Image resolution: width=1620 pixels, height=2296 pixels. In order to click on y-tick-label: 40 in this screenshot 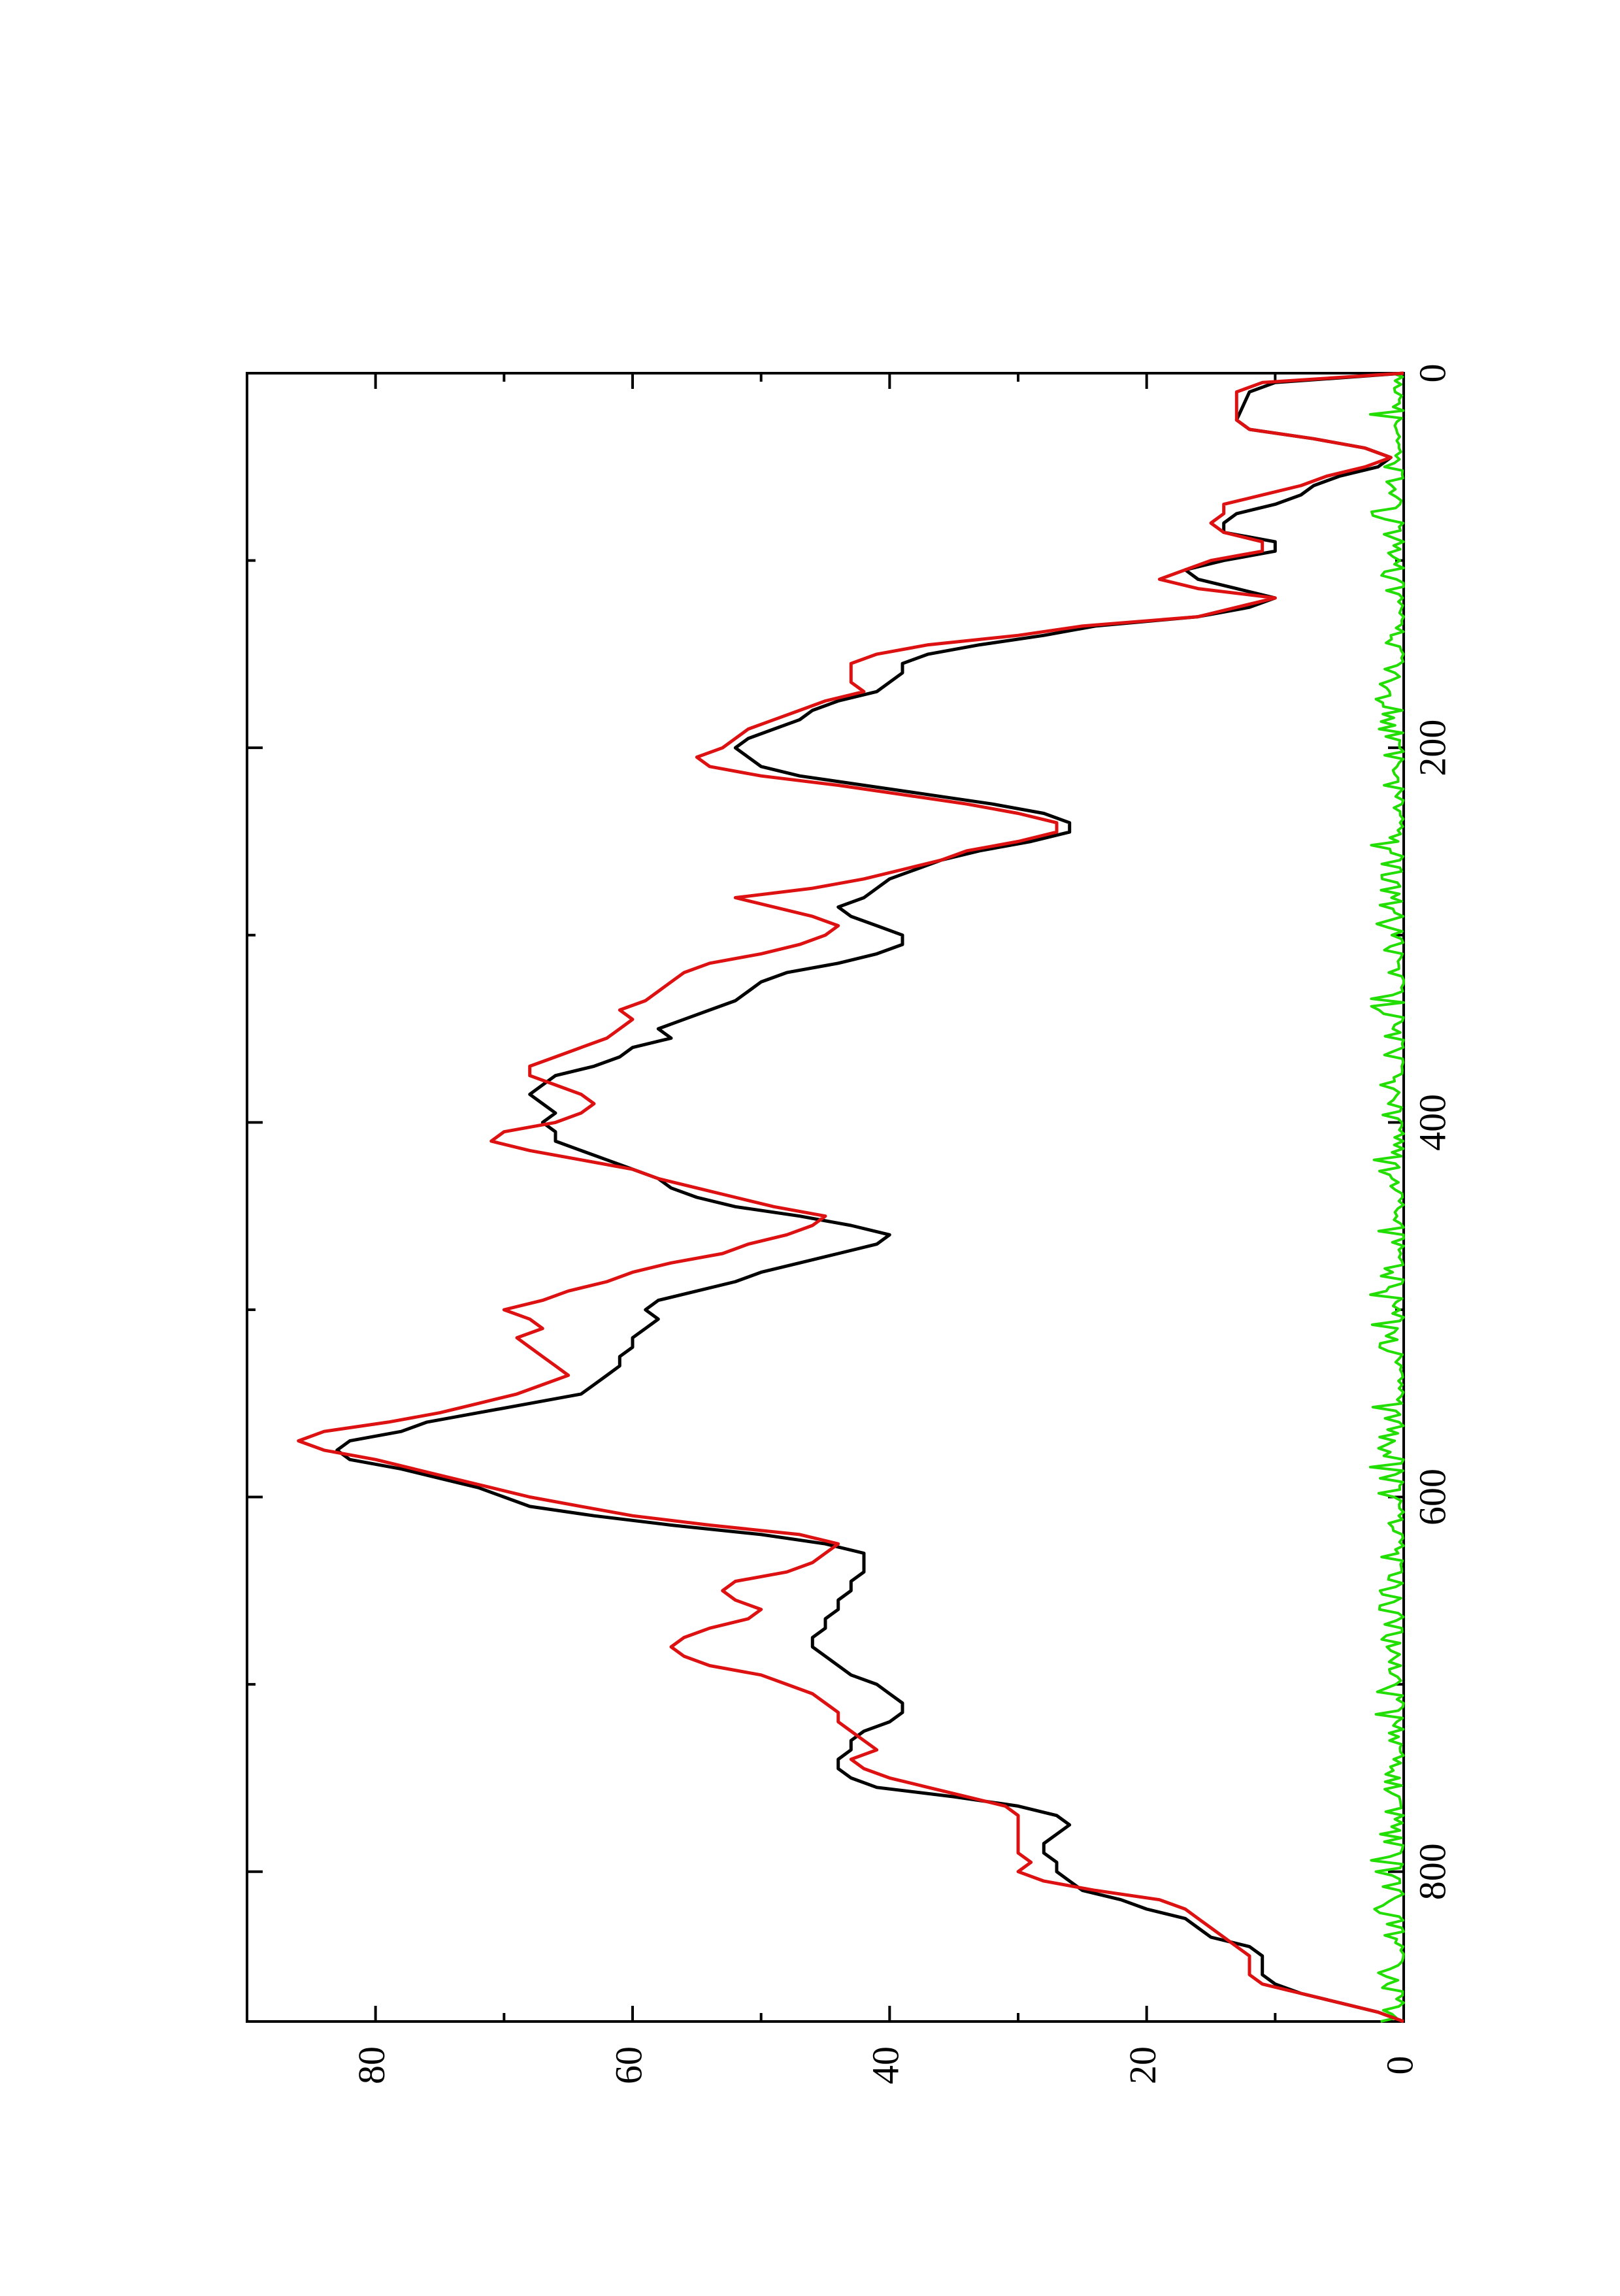, I will do `click(886, 2065)`.